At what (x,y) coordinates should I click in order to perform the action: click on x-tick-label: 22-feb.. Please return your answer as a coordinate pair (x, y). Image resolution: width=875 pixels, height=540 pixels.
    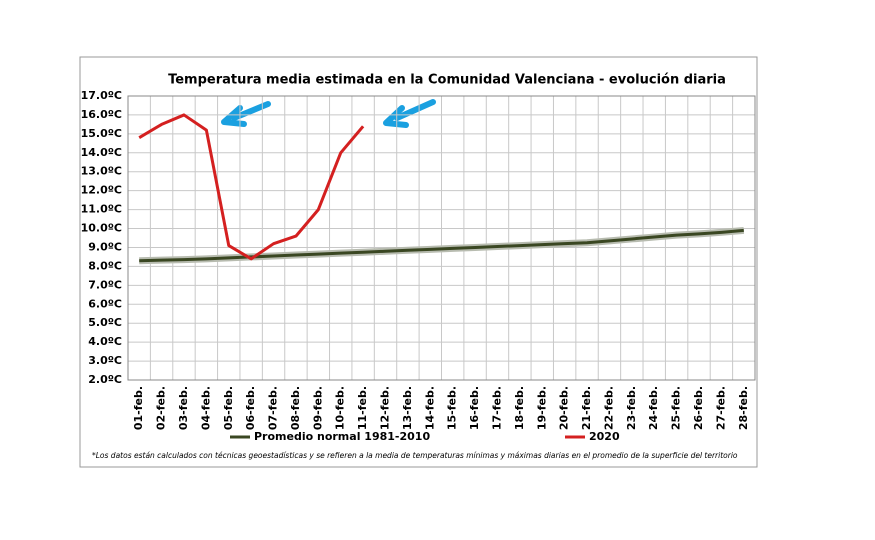
    Looking at the image, I should click on (608, 408).